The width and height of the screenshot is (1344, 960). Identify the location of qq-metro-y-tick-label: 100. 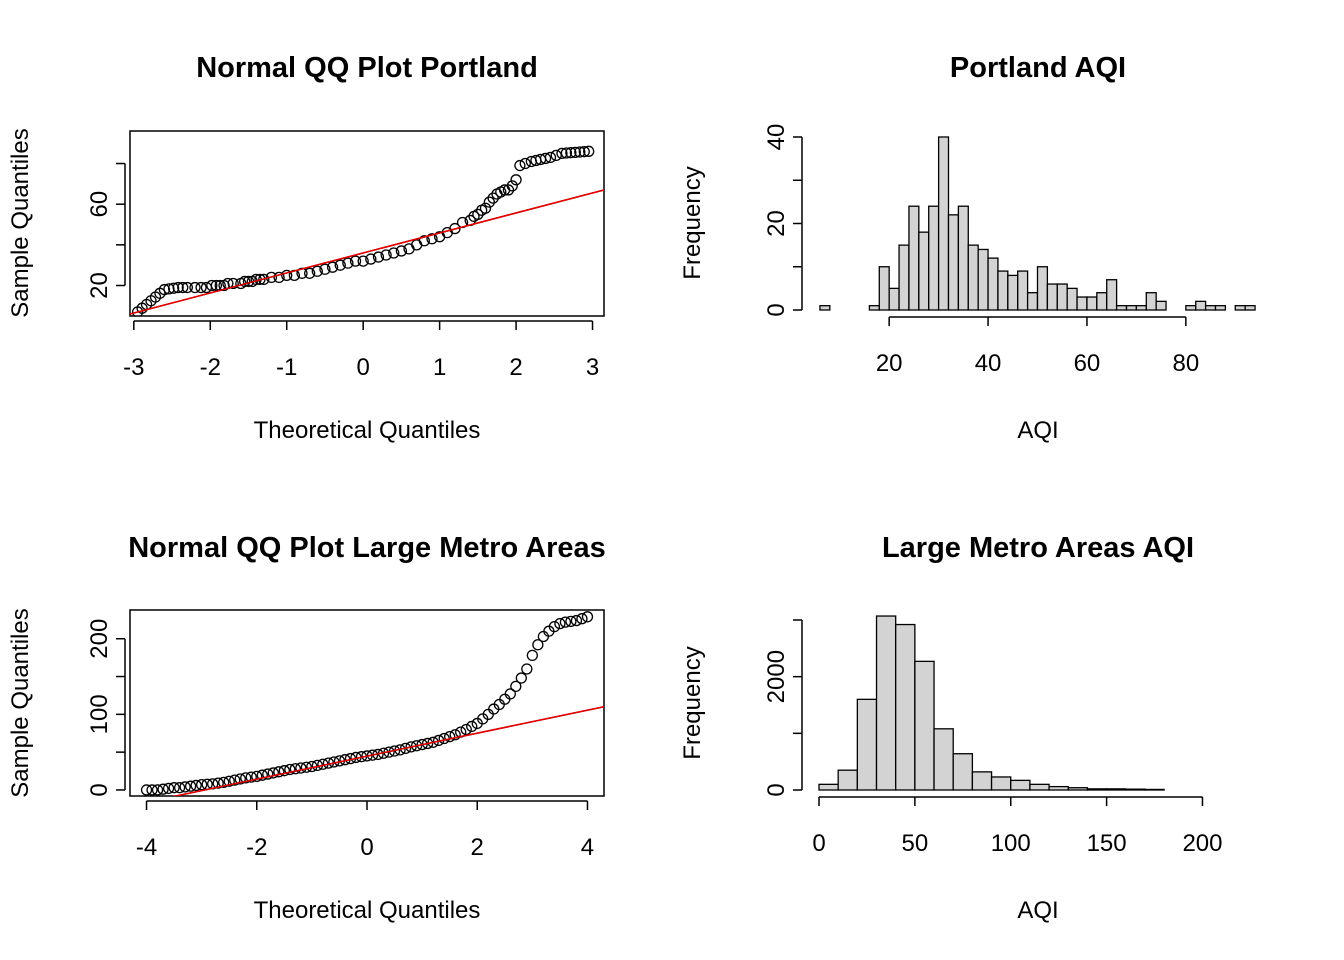
(99, 714).